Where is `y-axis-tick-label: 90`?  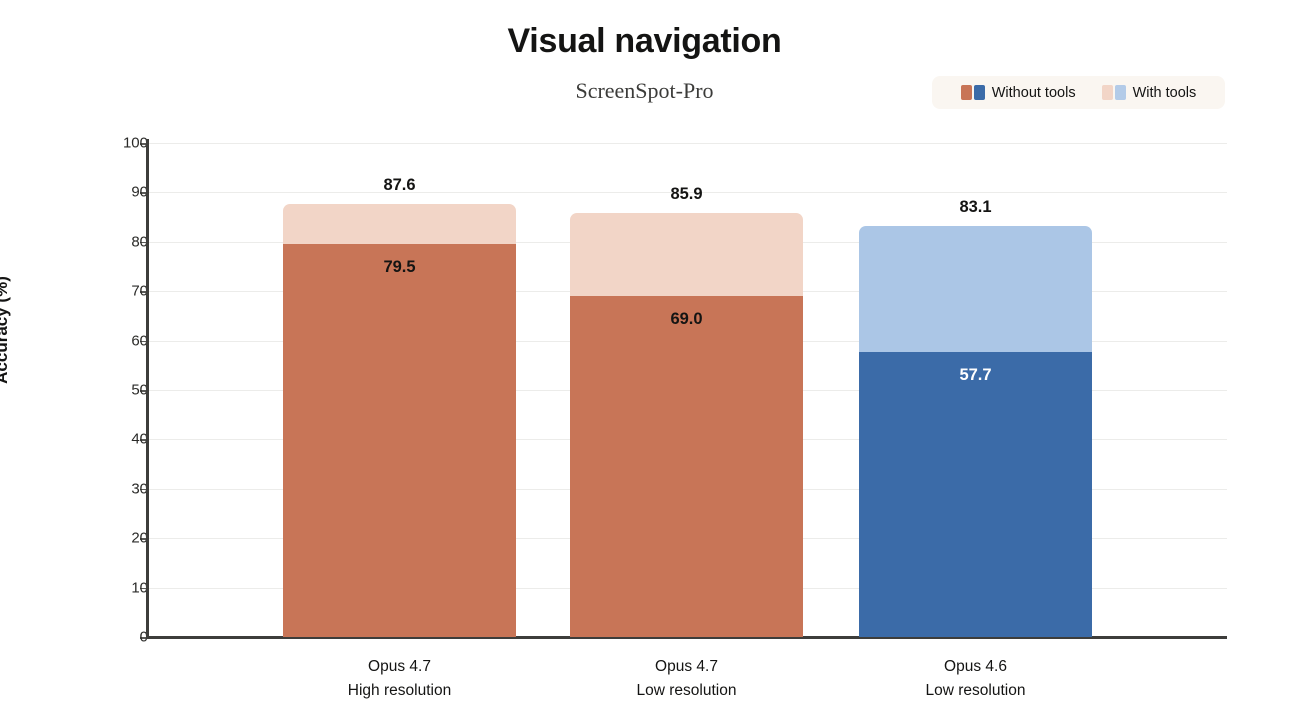 y-axis-tick-label: 90 is located at coordinates (139, 192).